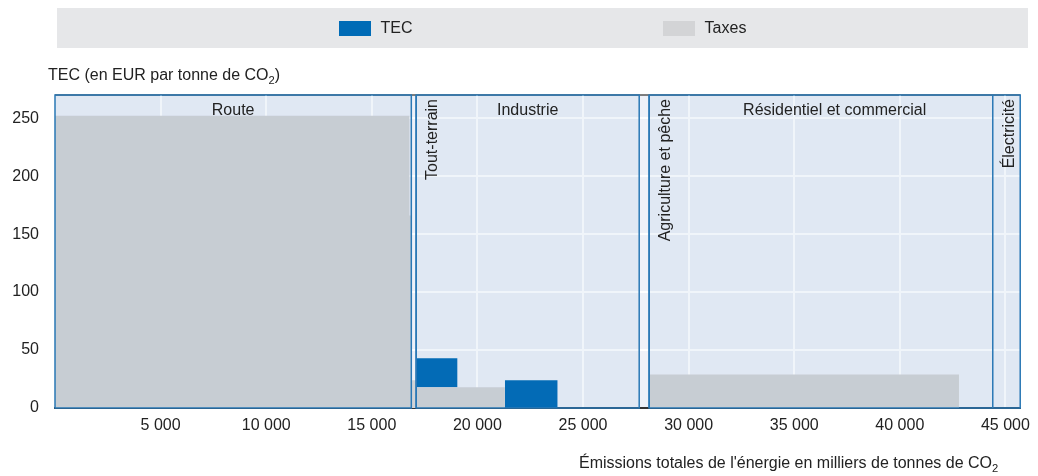  Describe the element at coordinates (665, 170) in the screenshot. I see `ref-line-label: Agriculture et pêche` at that location.